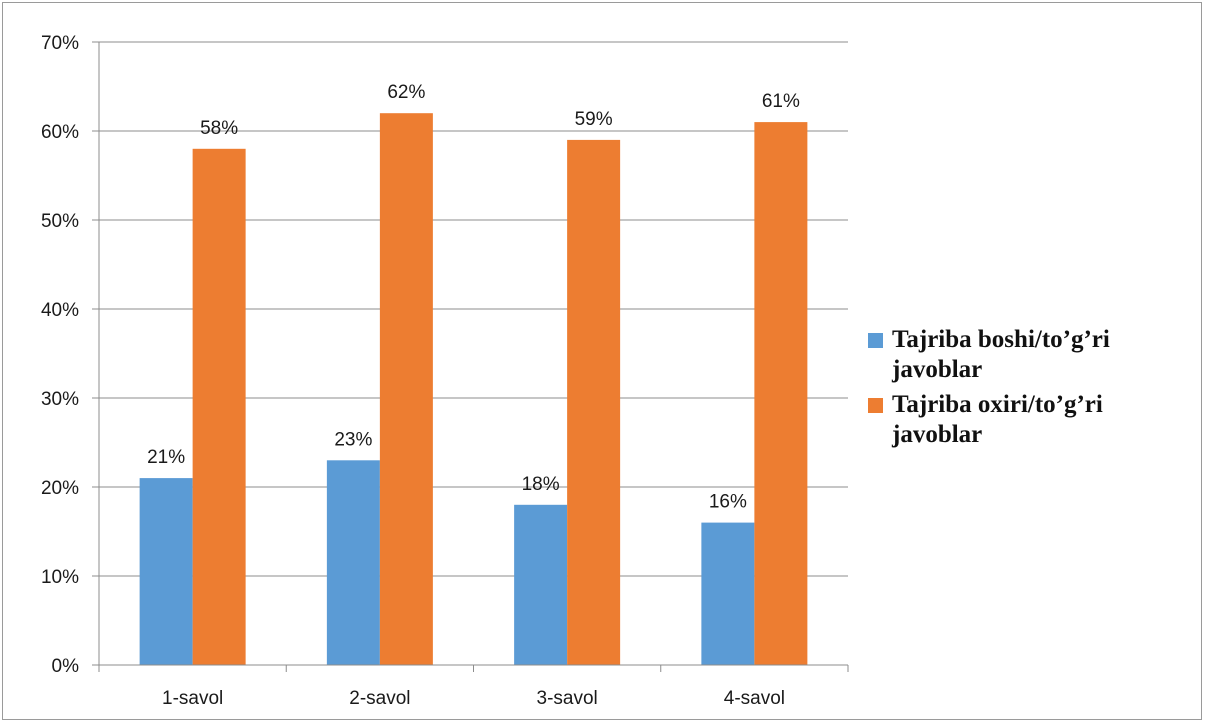  I want to click on data-label: 62%, so click(406, 92).